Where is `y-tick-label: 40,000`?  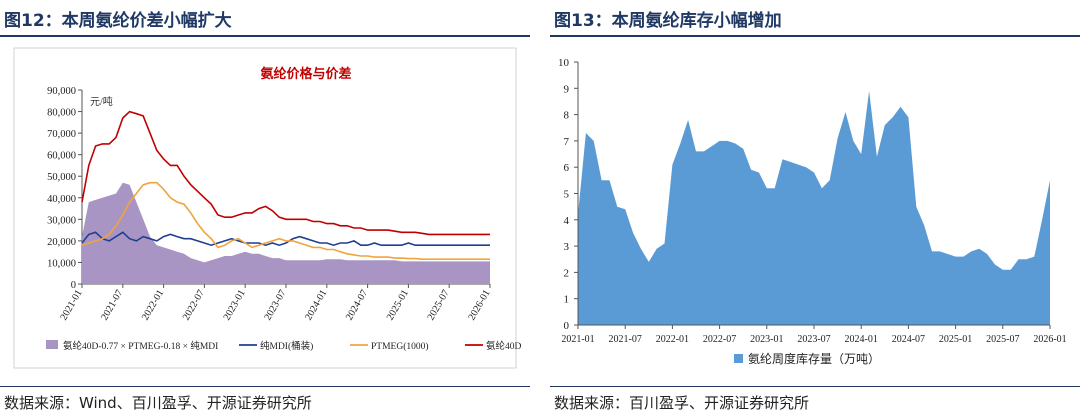 y-tick-label: 40,000 is located at coordinates (61, 199).